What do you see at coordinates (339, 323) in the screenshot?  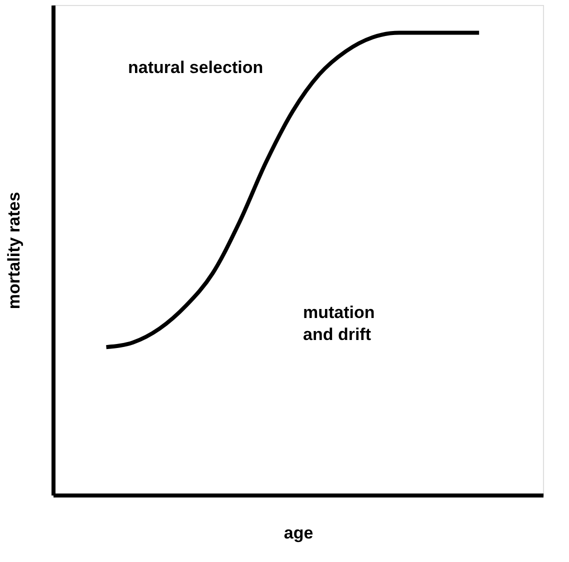 I see `annotation: mutation and drift` at bounding box center [339, 323].